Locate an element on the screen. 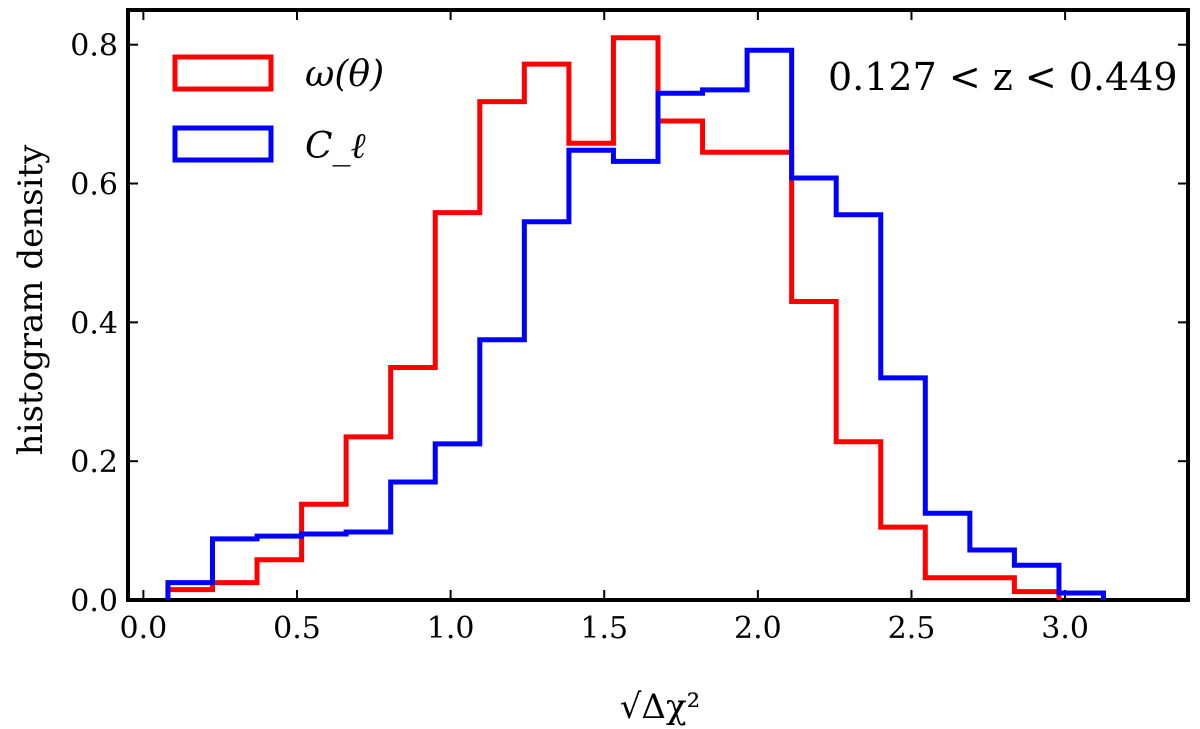  redshift-range-annotation: 0.127 < z < 0.449 is located at coordinates (1003, 77).